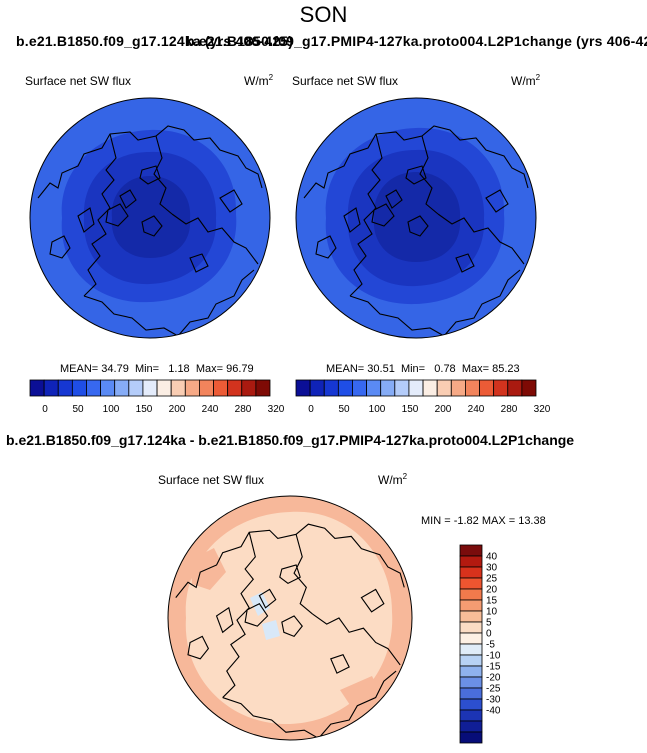 The width and height of the screenshot is (647, 753). Describe the element at coordinates (377, 409) in the screenshot. I see `panel-2-colorbar-tick-label: 100` at that location.